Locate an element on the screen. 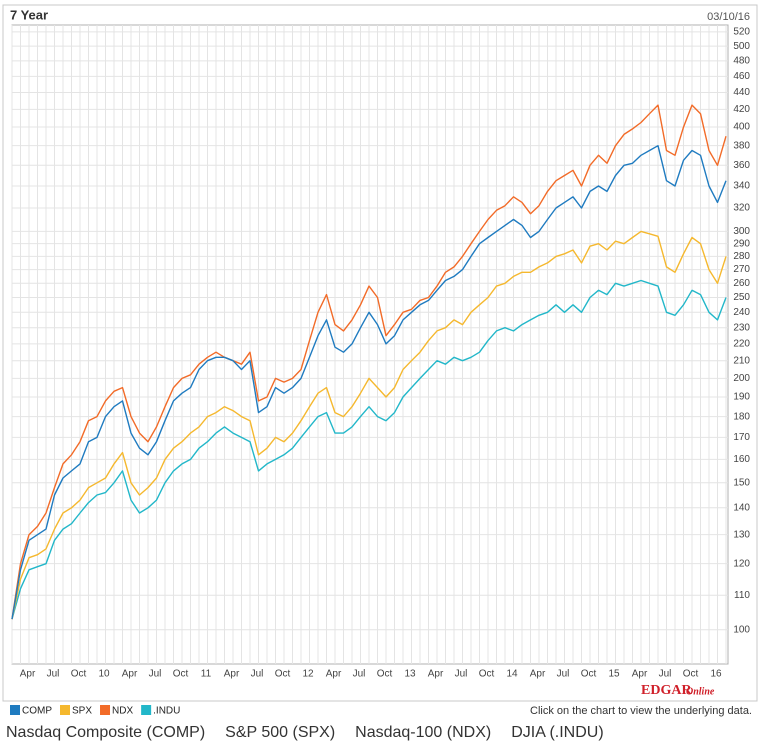  logo-main: EDGAR is located at coordinates (666, 690).